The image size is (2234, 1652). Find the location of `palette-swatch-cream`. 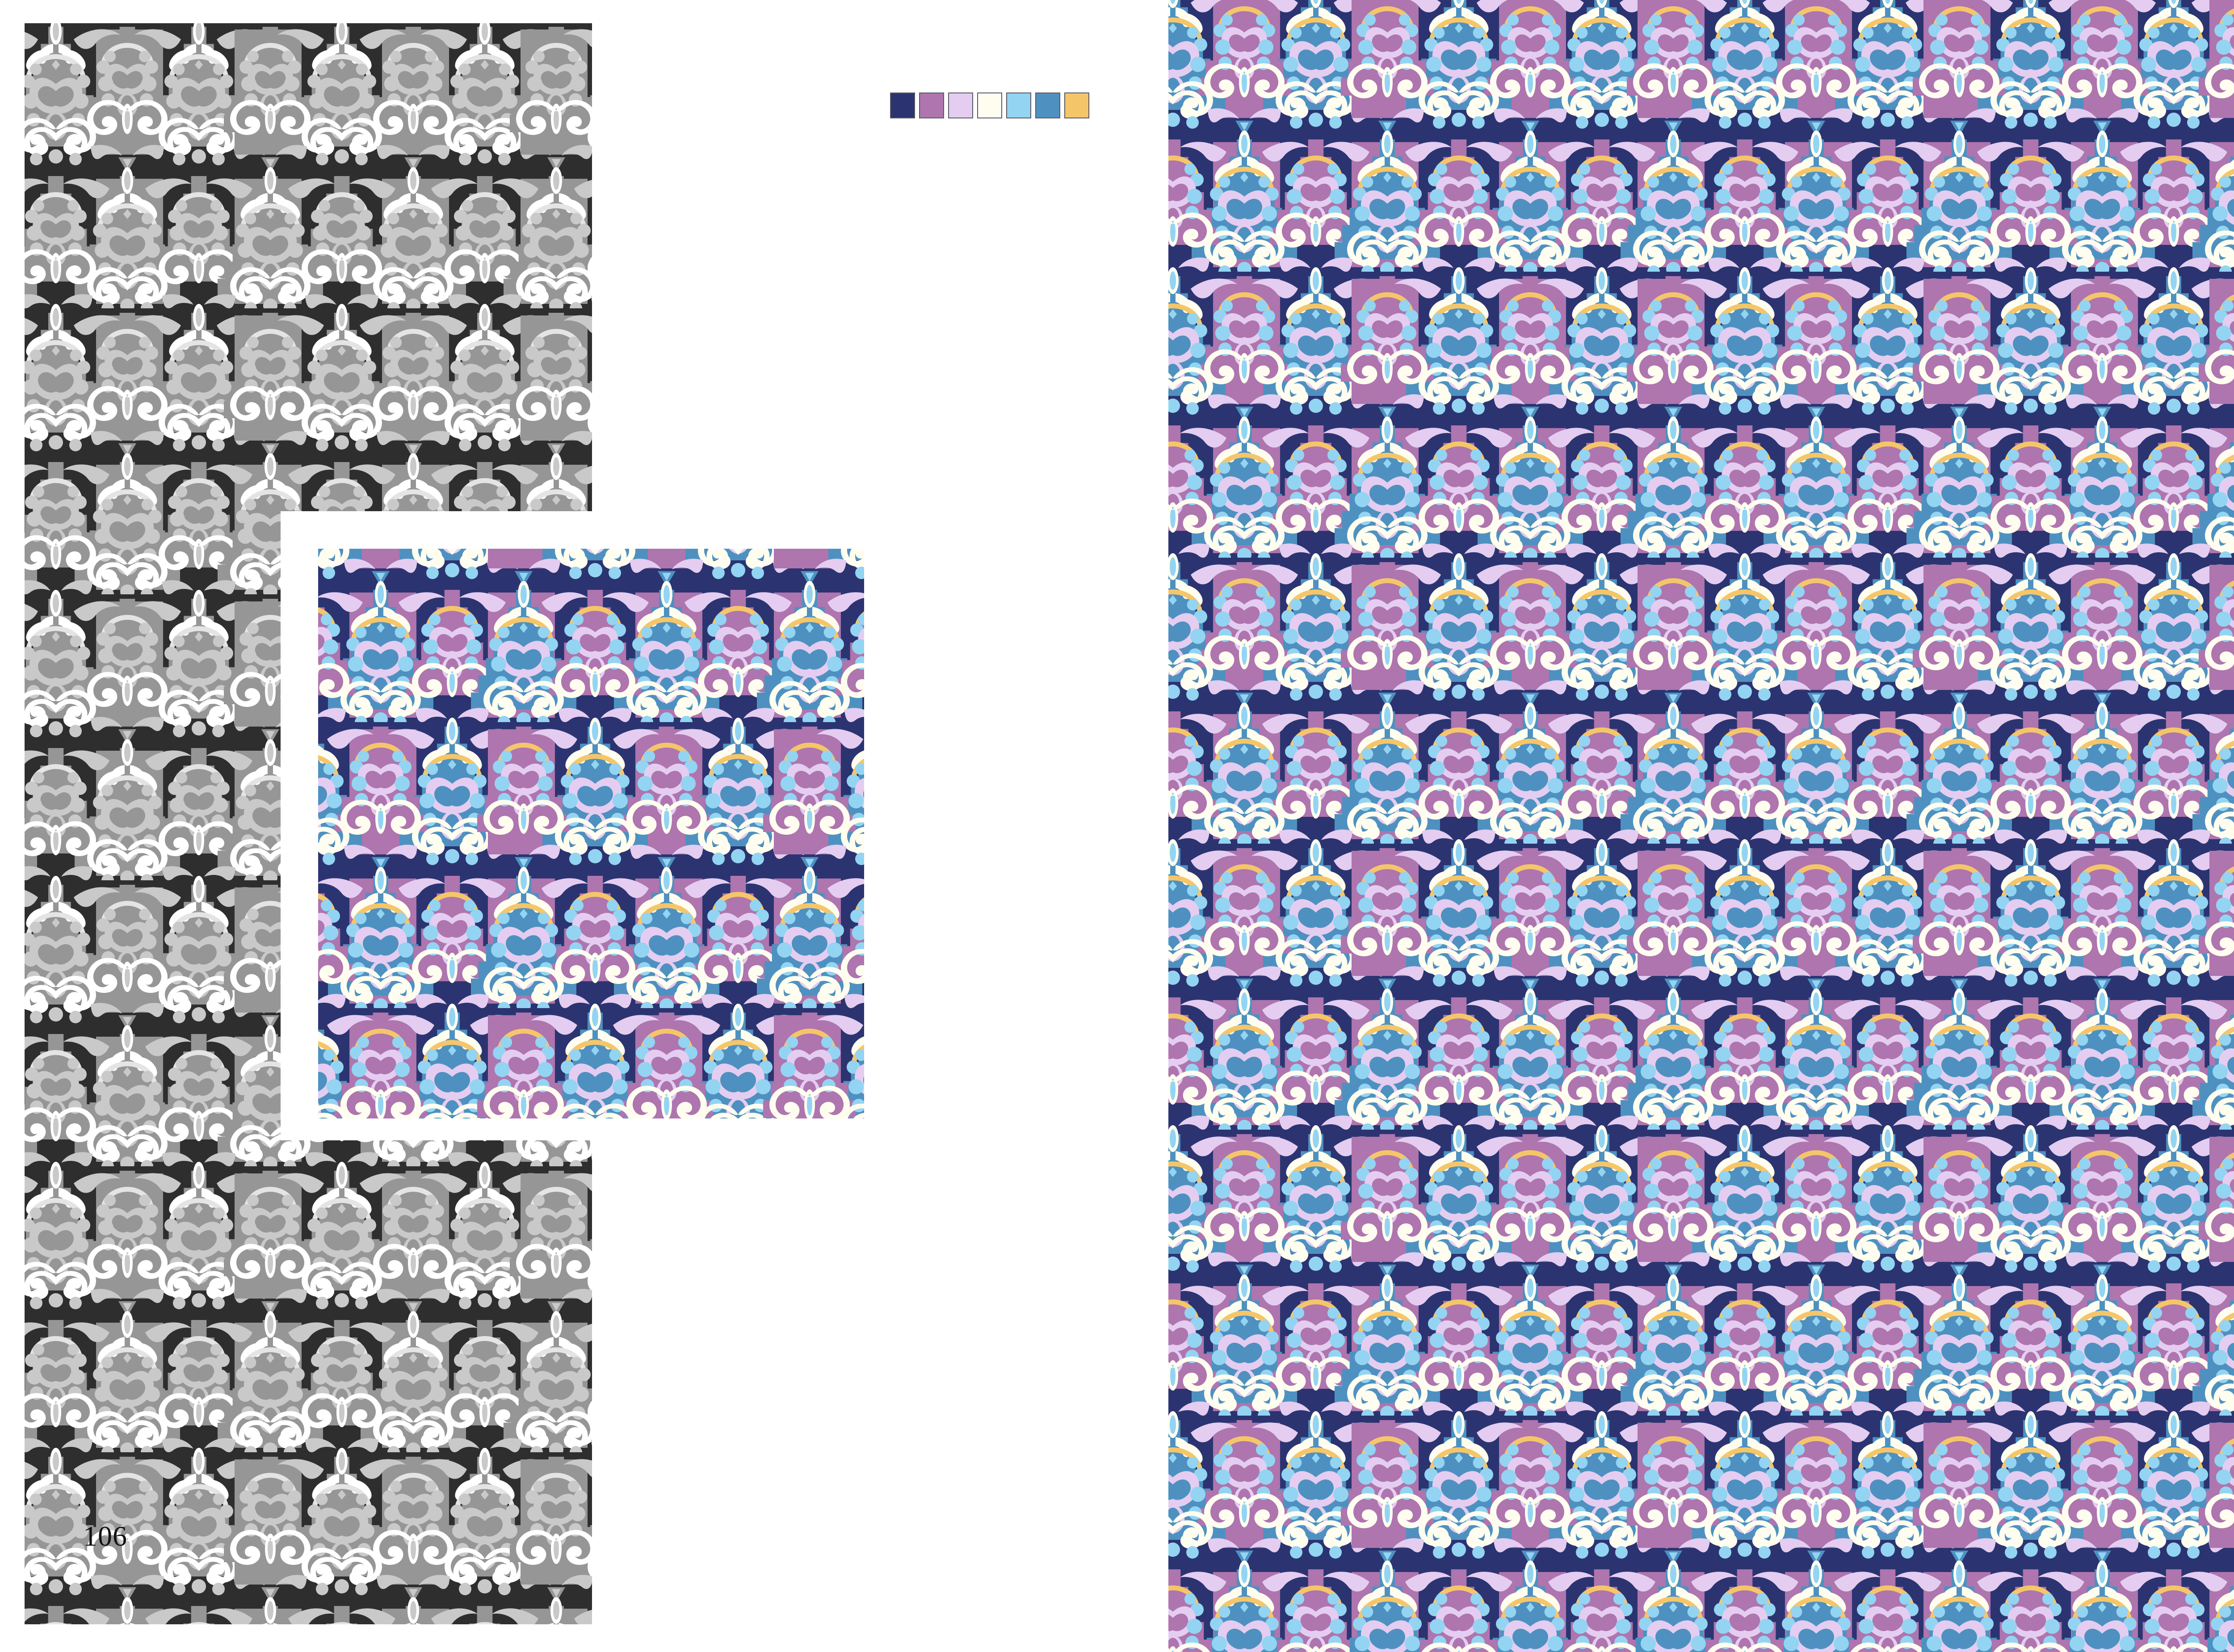

palette-swatch-cream is located at coordinates (989, 105).